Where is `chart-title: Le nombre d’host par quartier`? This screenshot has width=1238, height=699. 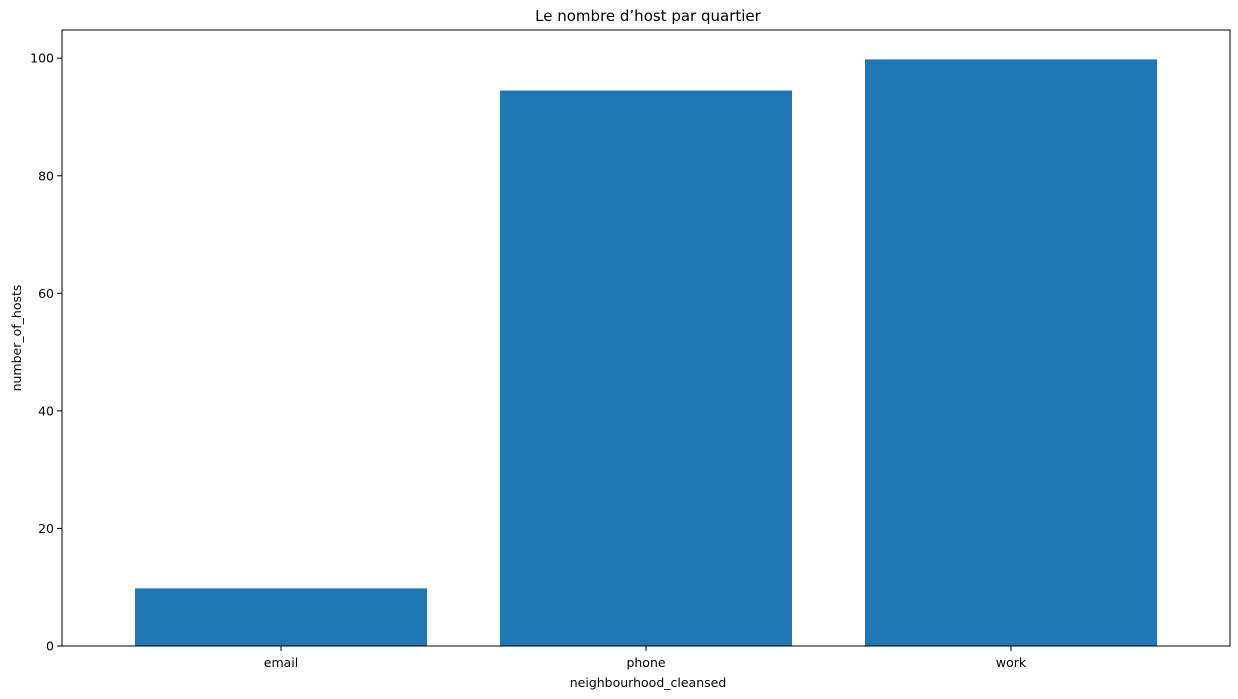
chart-title: Le nombre d’host par quartier is located at coordinates (648, 16).